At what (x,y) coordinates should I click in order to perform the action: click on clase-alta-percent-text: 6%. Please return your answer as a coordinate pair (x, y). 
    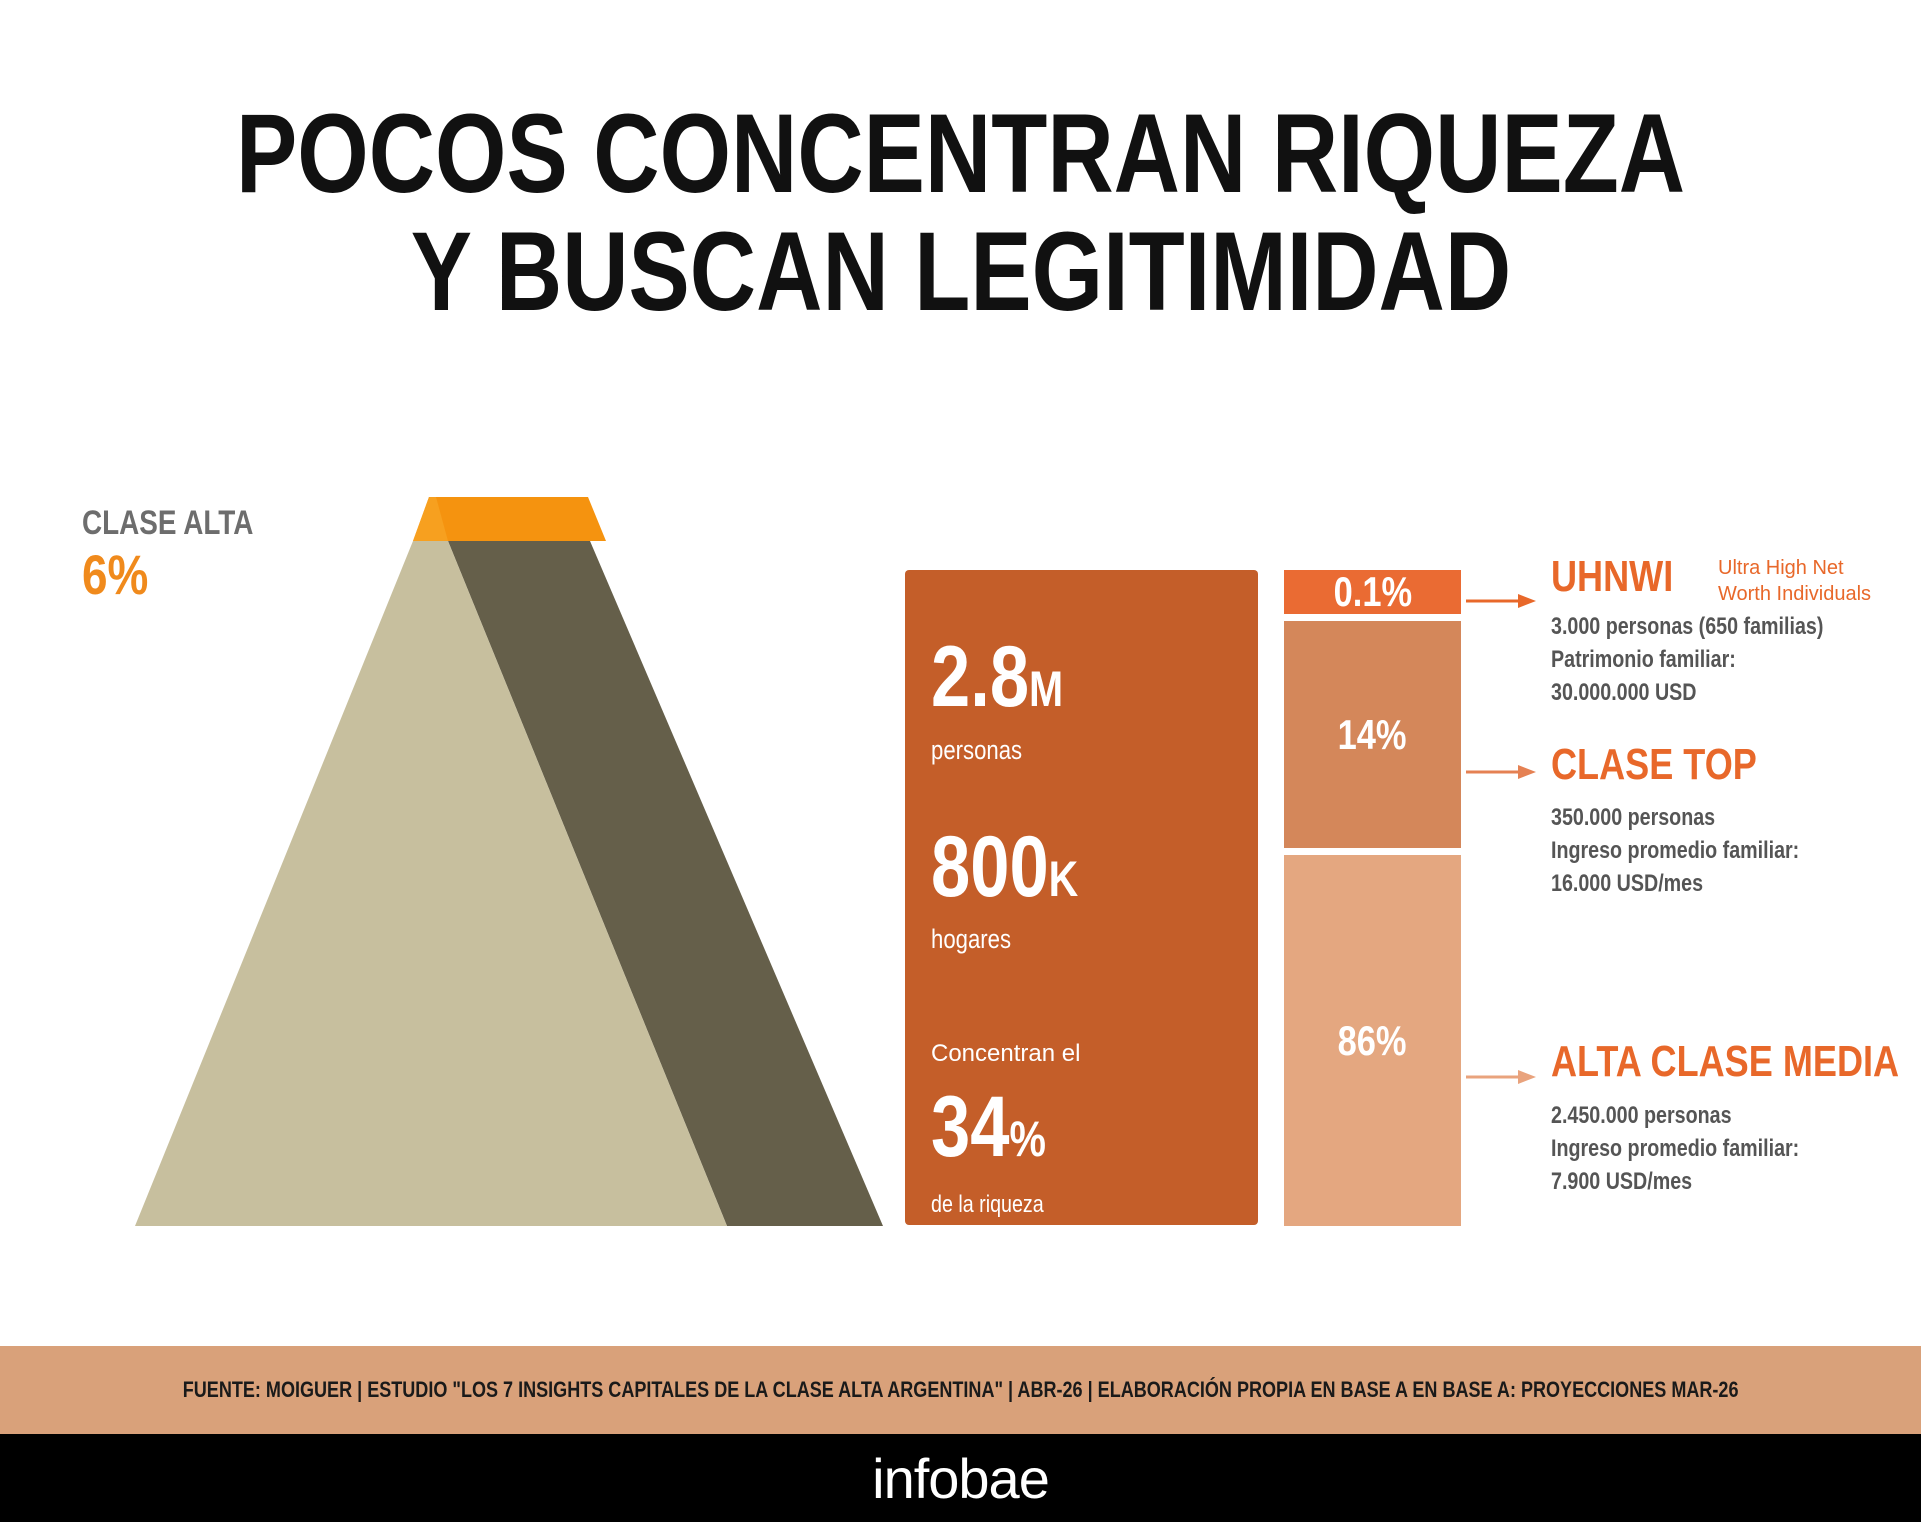
    Looking at the image, I should click on (115, 574).